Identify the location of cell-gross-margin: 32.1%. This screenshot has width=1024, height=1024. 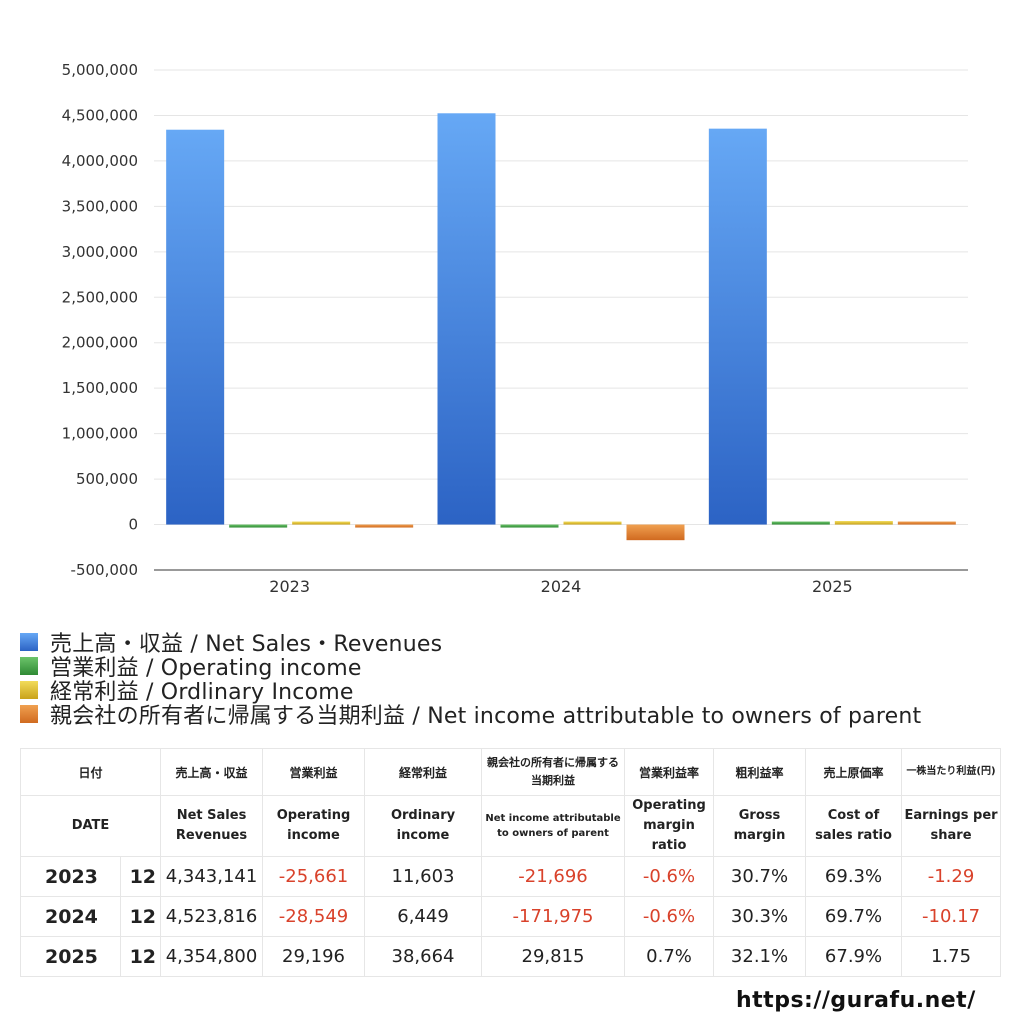
(760, 956).